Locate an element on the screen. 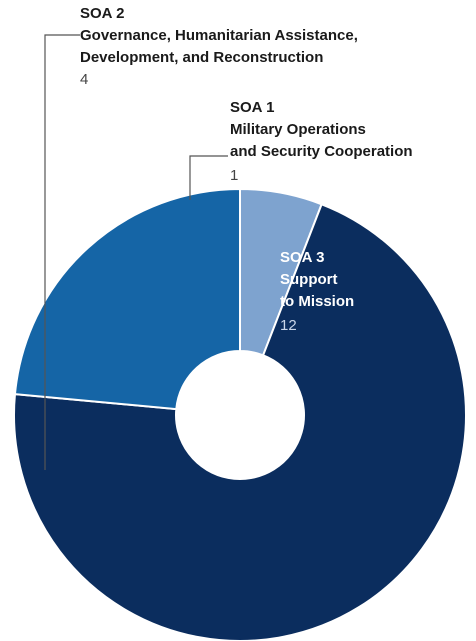  soa1-name-line-2: and Security Cooperation is located at coordinates (321, 151).